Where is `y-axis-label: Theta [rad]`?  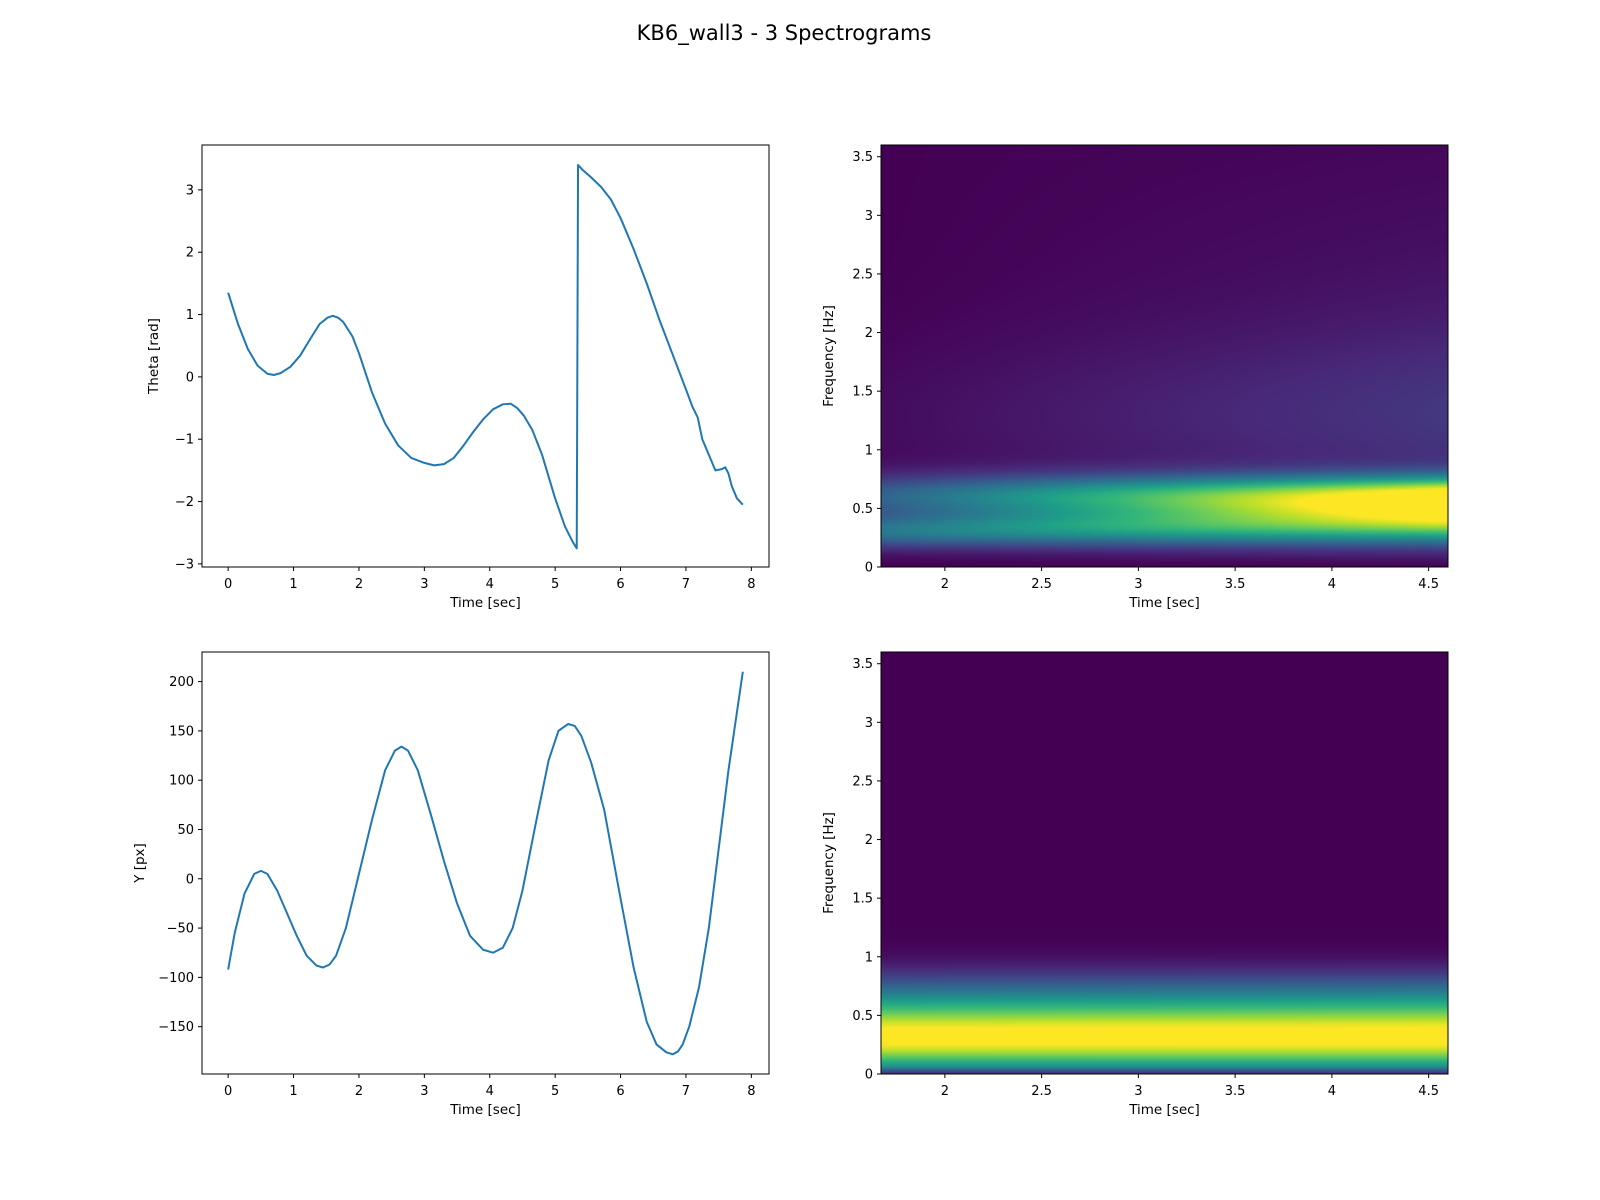
y-axis-label: Theta [rad] is located at coordinates (154, 356).